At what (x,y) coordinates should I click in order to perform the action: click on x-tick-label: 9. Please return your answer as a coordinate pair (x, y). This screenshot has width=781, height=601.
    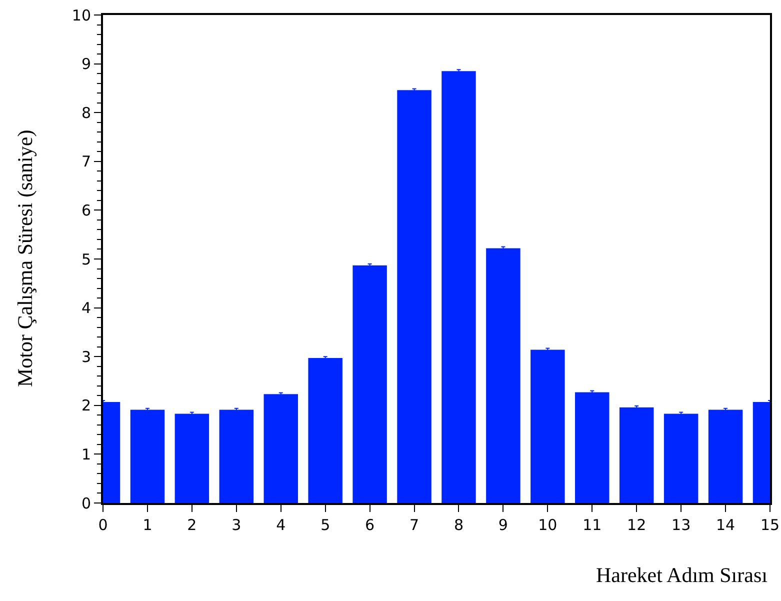
    Looking at the image, I should click on (503, 525).